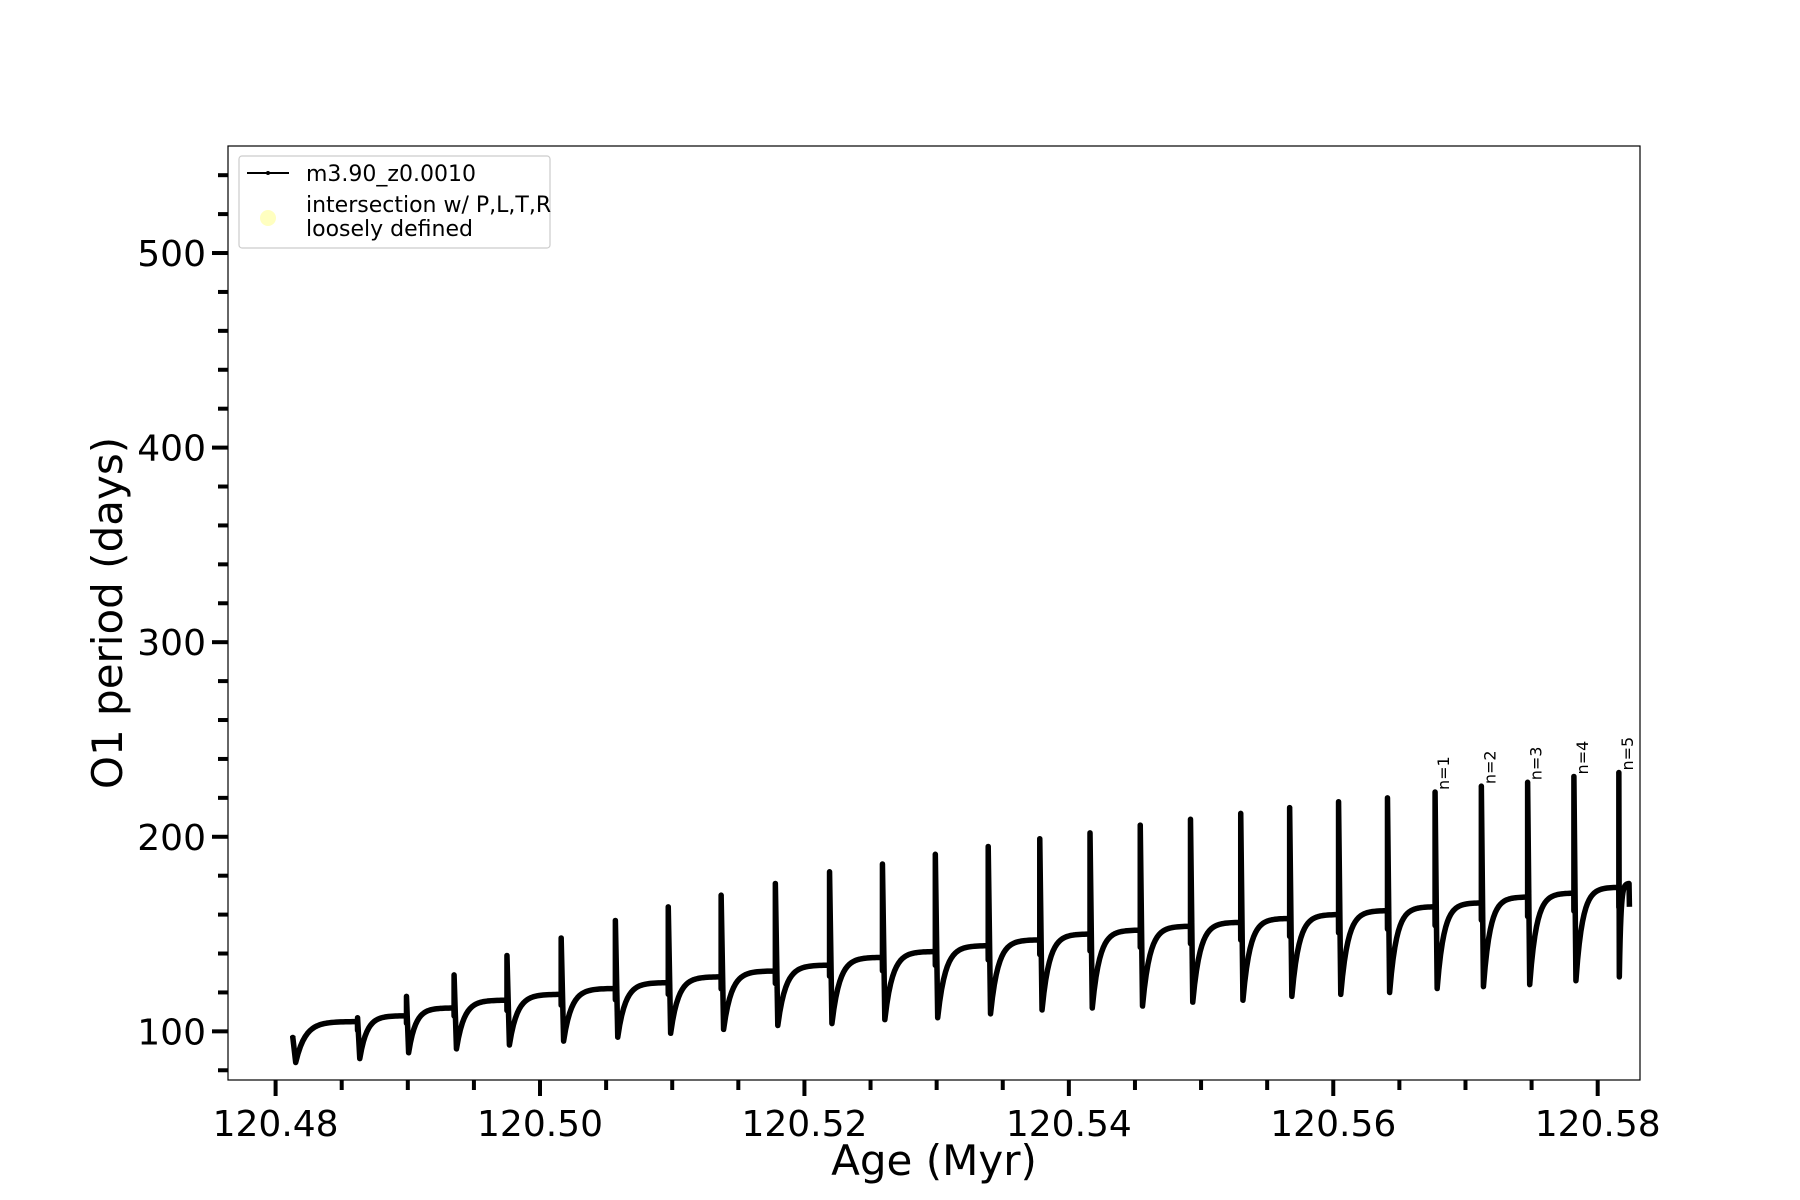 This screenshot has height=1200, width=1800. Describe the element at coordinates (1582, 758) in the screenshot. I see `cycle-annotation: n=4` at that location.